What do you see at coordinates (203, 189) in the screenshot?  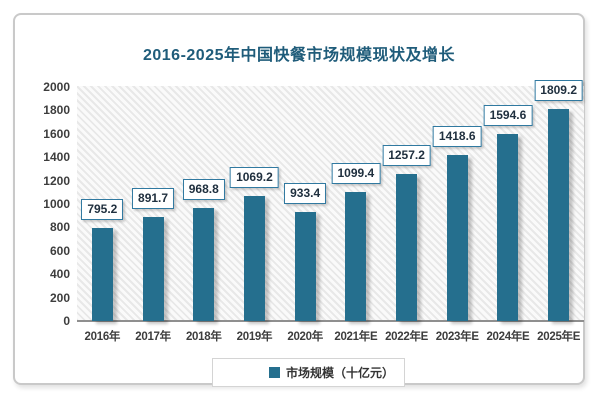 I see `bar-value-label: 968.8` at bounding box center [203, 189].